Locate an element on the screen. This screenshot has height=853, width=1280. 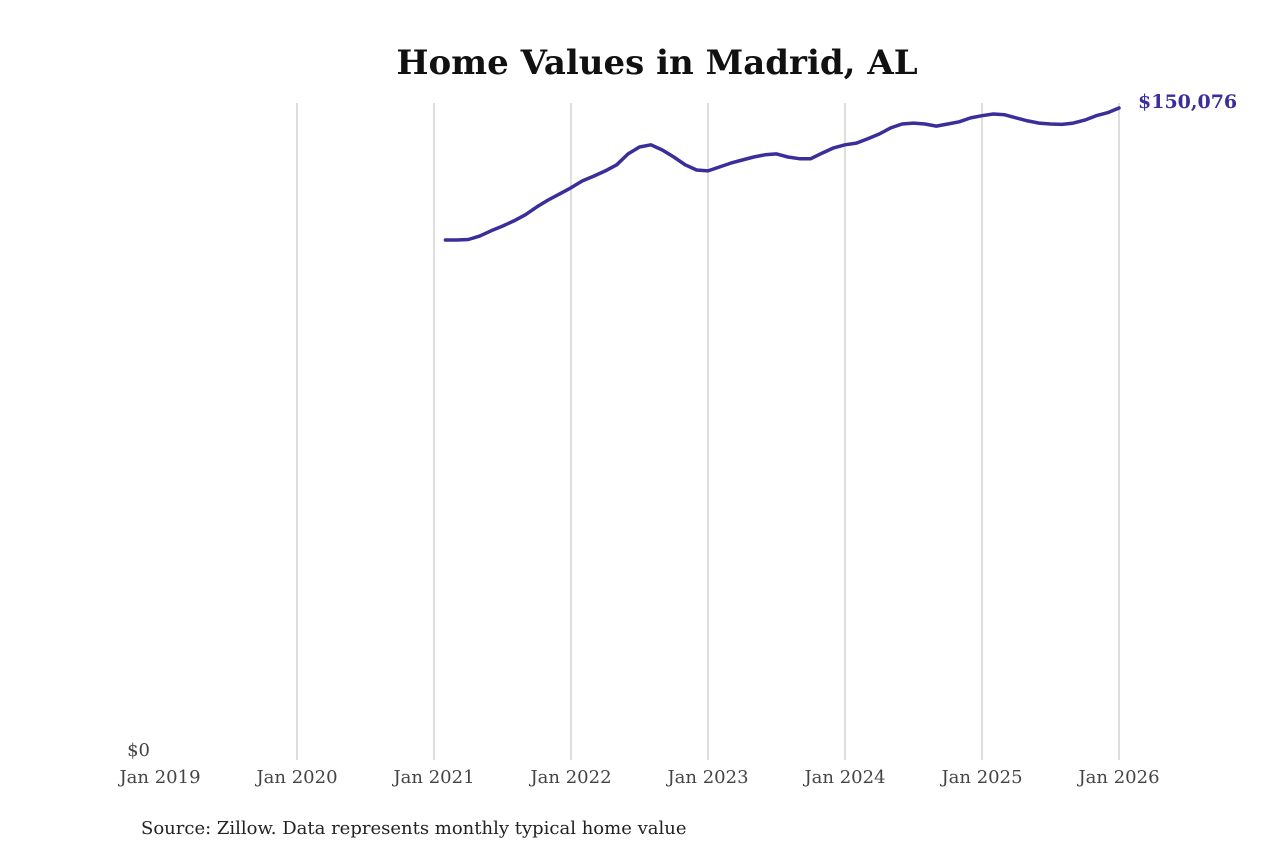
x-tick-label: Jan 2022 is located at coordinates (569, 777).